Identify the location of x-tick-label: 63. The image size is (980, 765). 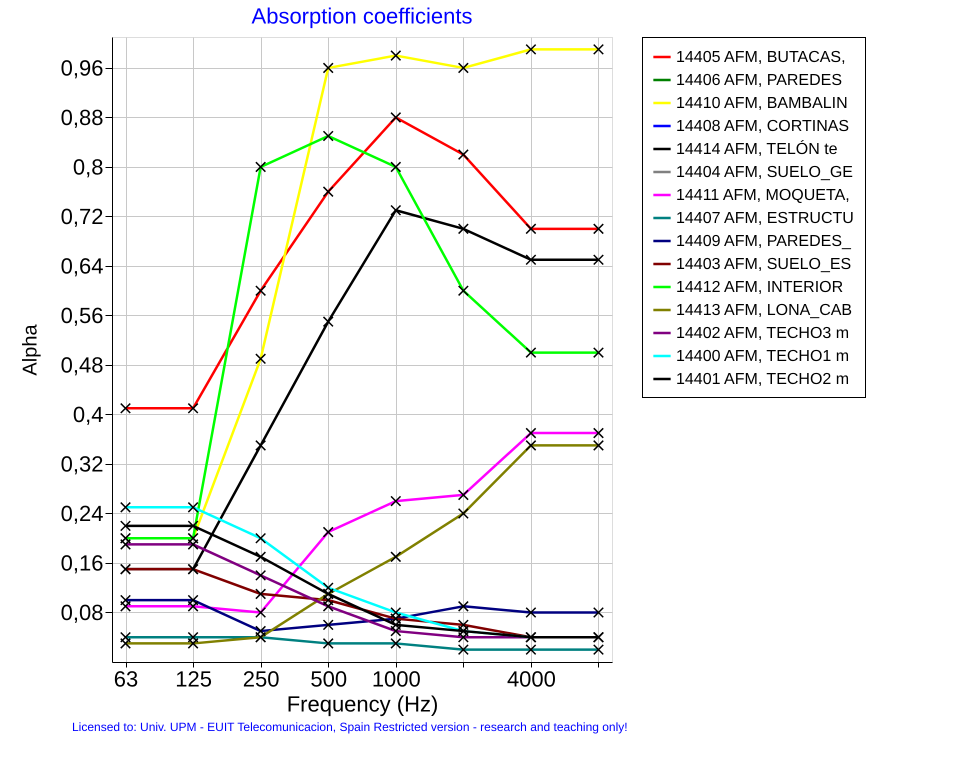
(126, 679).